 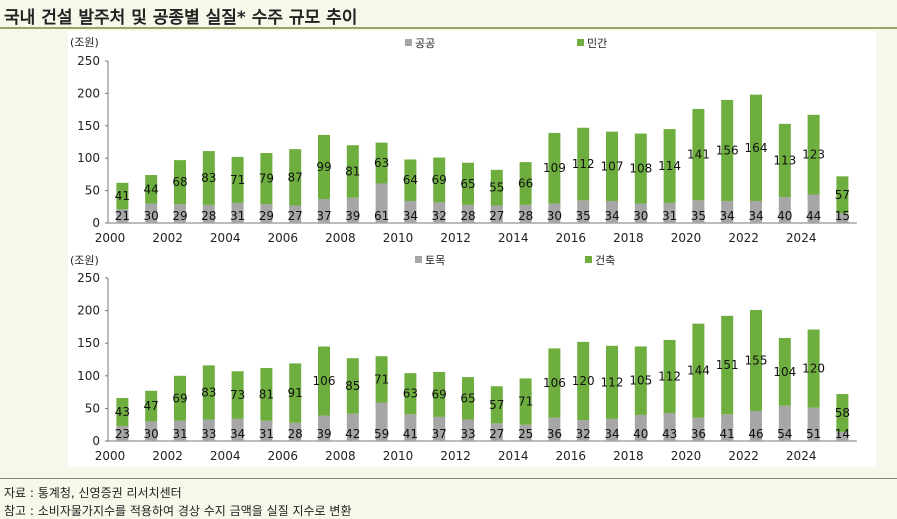 I want to click on data-label-공공: 21, so click(x=122, y=216).